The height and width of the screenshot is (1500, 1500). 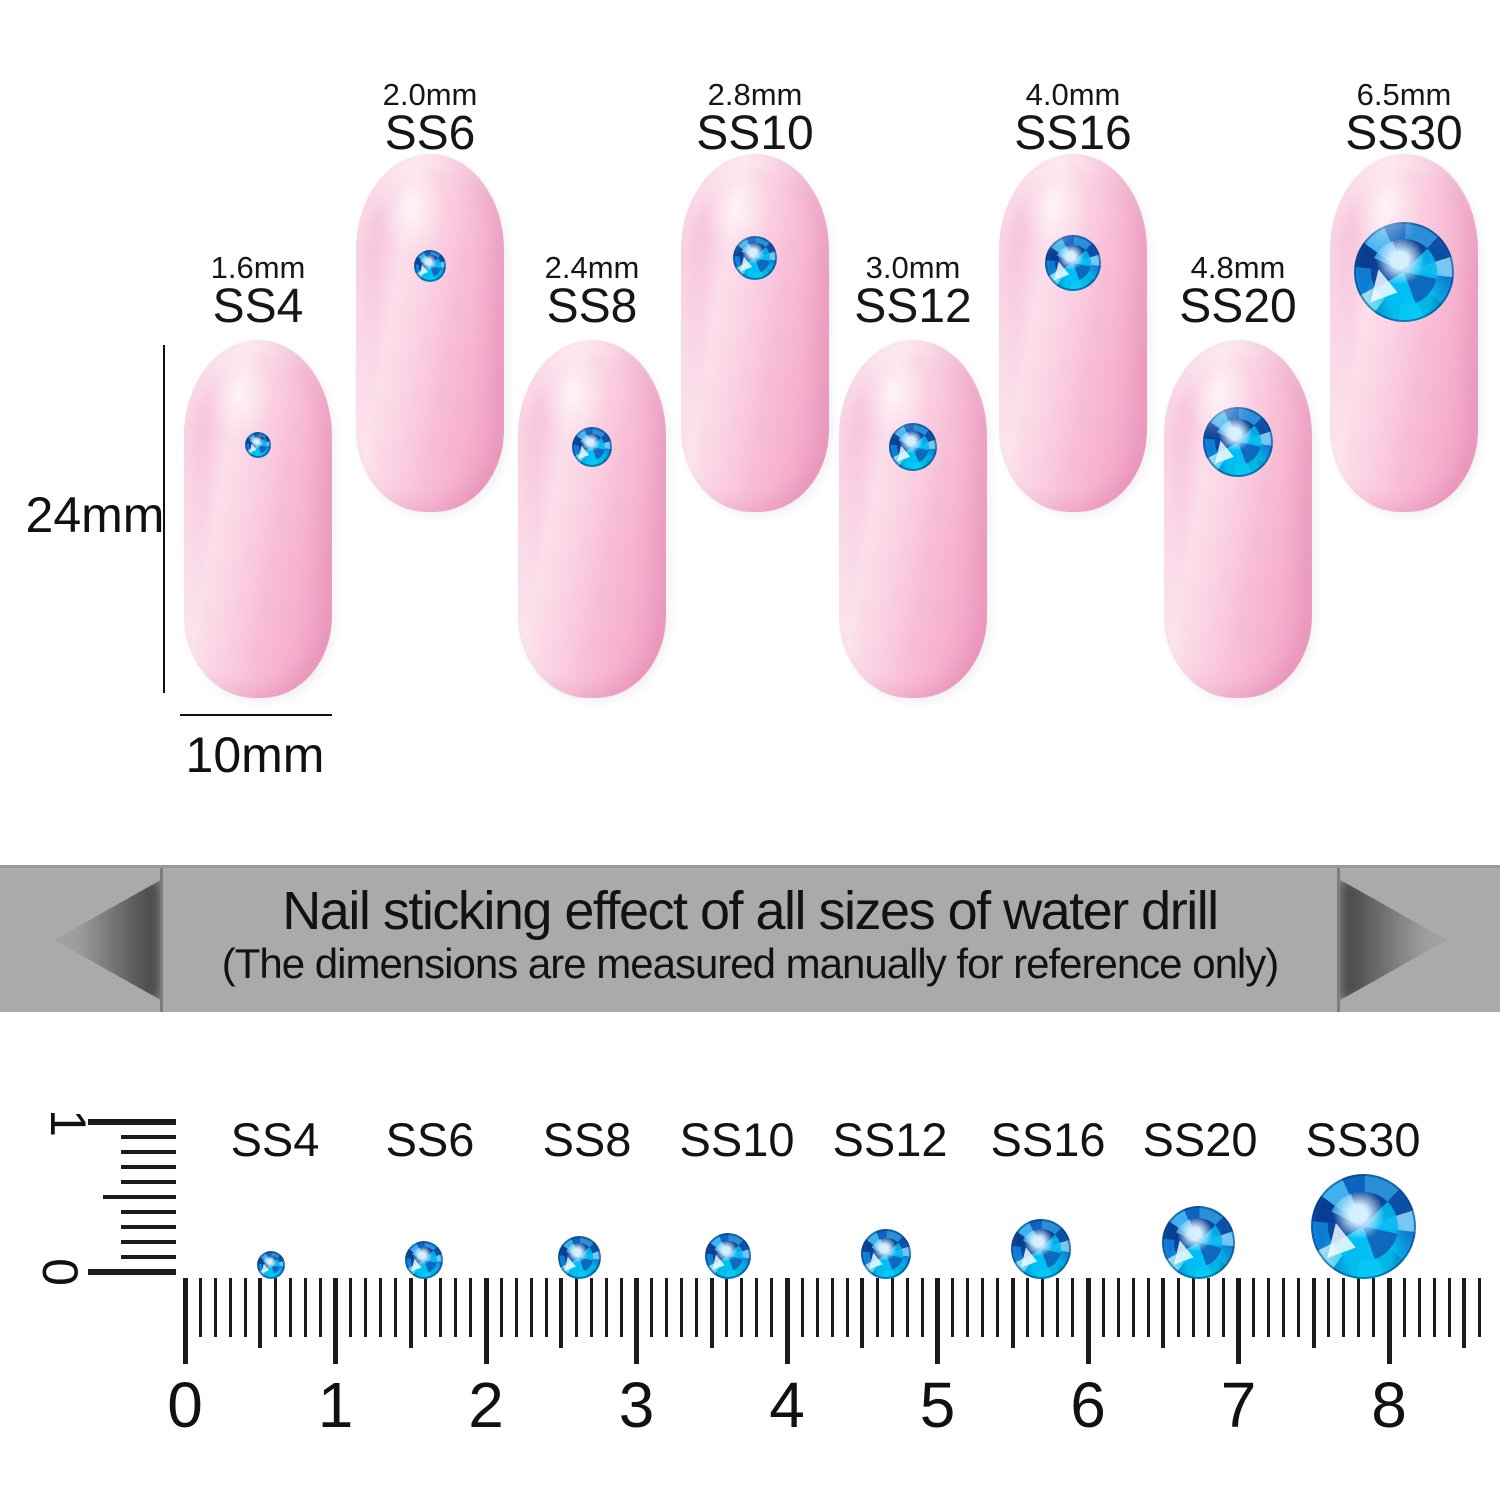 What do you see at coordinates (430, 94) in the screenshot?
I see `size-mm-label: 2.0mm` at bounding box center [430, 94].